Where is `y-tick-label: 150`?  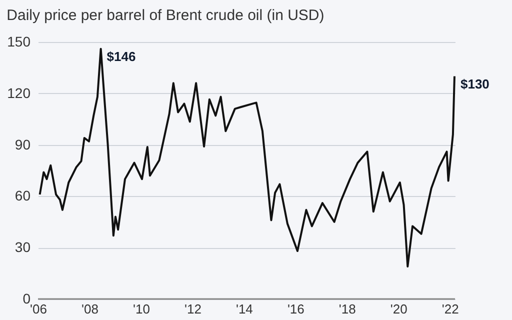 y-tick-label: 150 is located at coordinates (19, 42).